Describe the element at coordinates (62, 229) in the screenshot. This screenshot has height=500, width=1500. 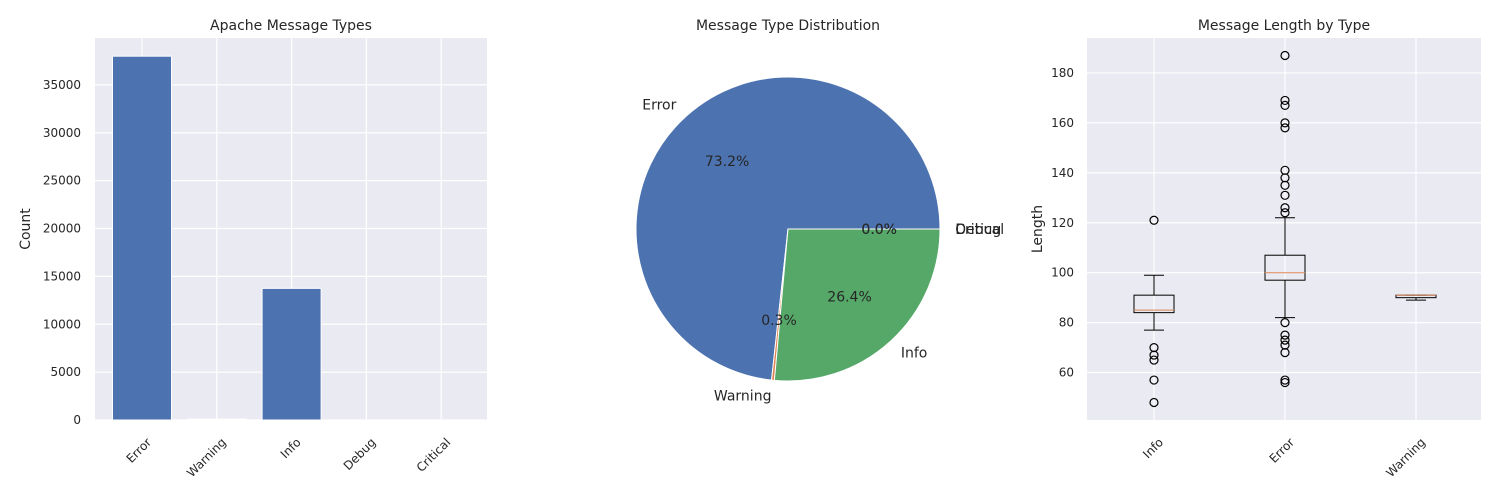
I see `bar-chart-y-tick-label: 20000` at that location.